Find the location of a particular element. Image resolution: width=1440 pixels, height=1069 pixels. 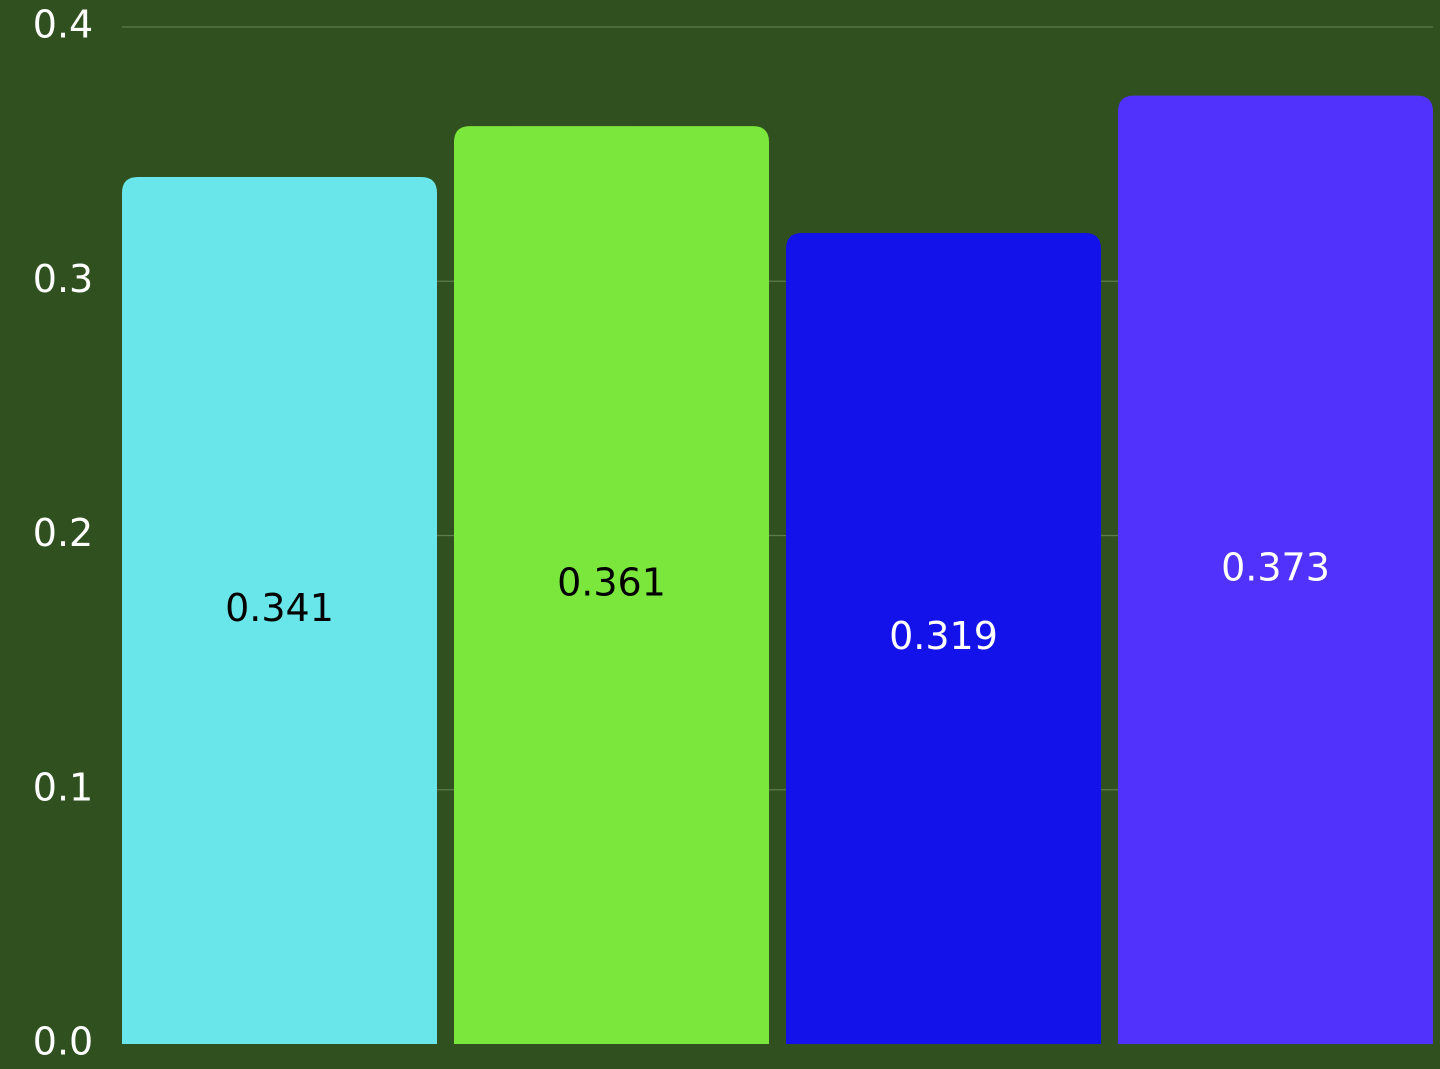

bar-value-label: 0.361 is located at coordinates (611, 583).